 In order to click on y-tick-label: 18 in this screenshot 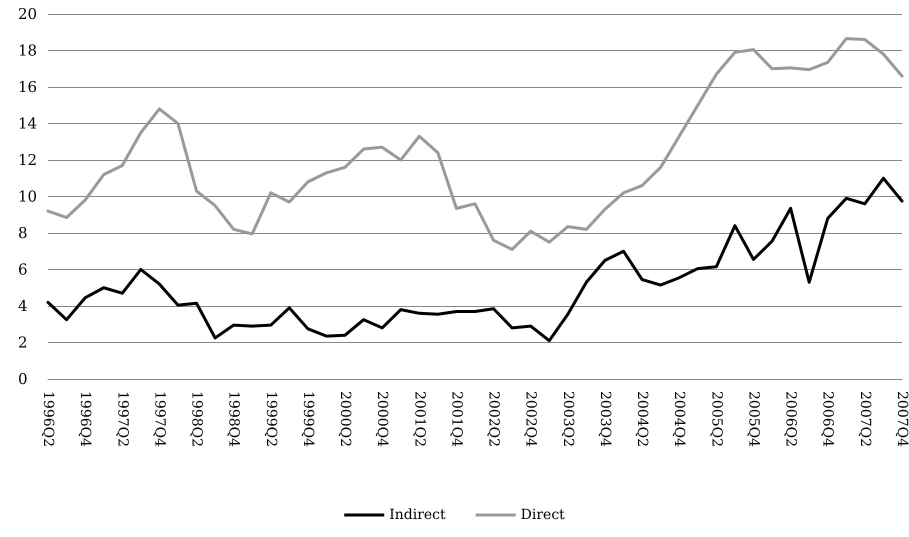, I will do `click(28, 51)`.